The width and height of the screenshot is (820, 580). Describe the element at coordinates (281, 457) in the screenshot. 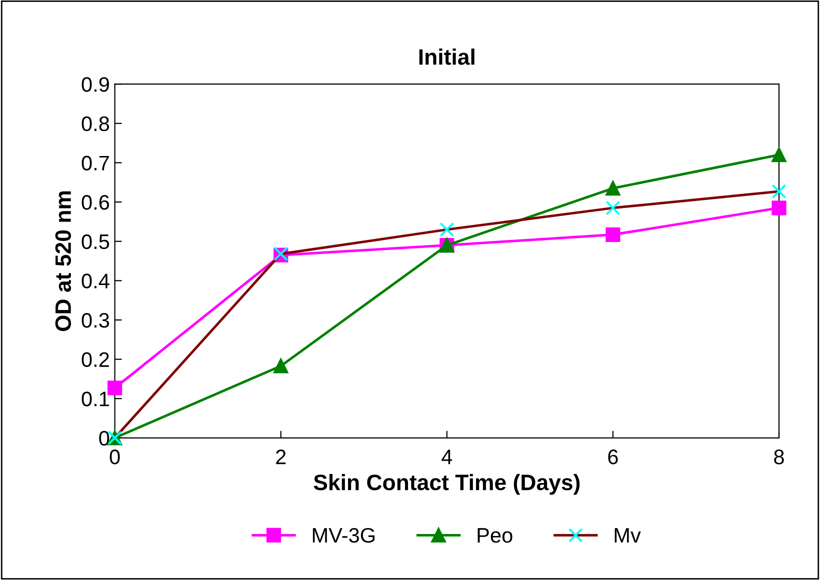

I see `x-tick-label: 2` at that location.